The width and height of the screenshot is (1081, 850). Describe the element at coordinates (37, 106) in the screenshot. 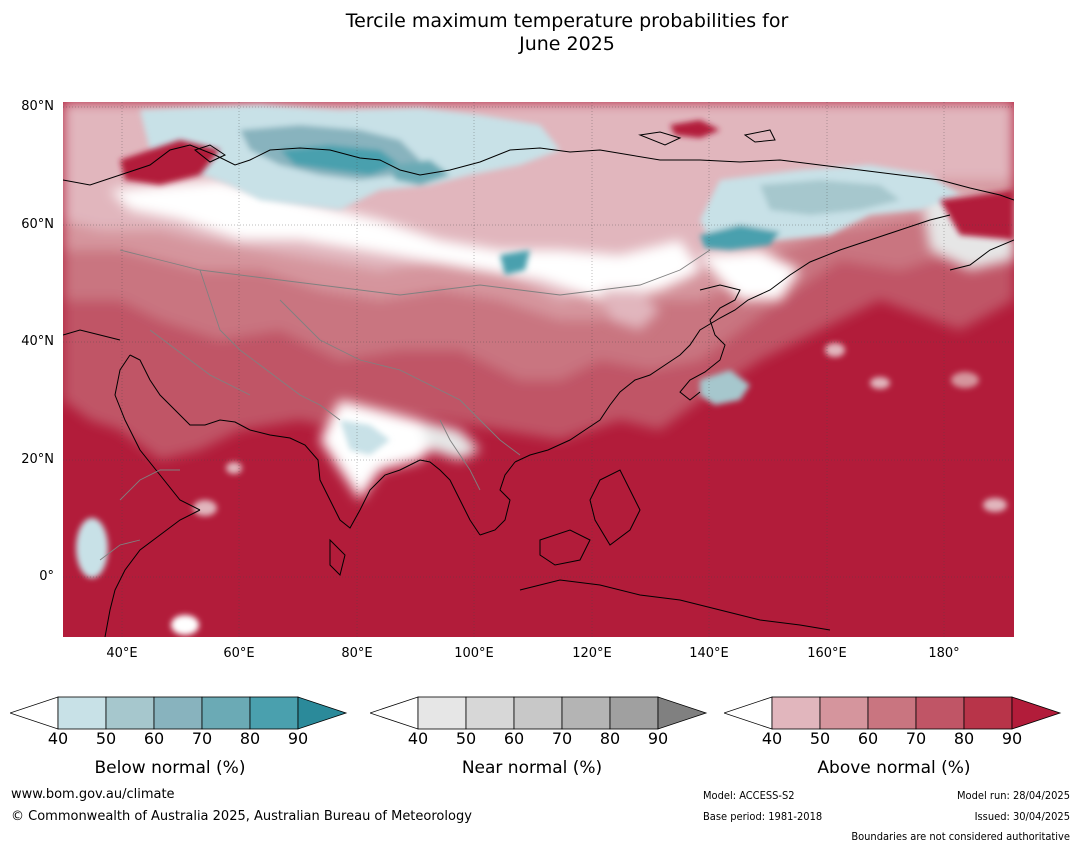

I see `lat-label-80n: 80°N` at that location.